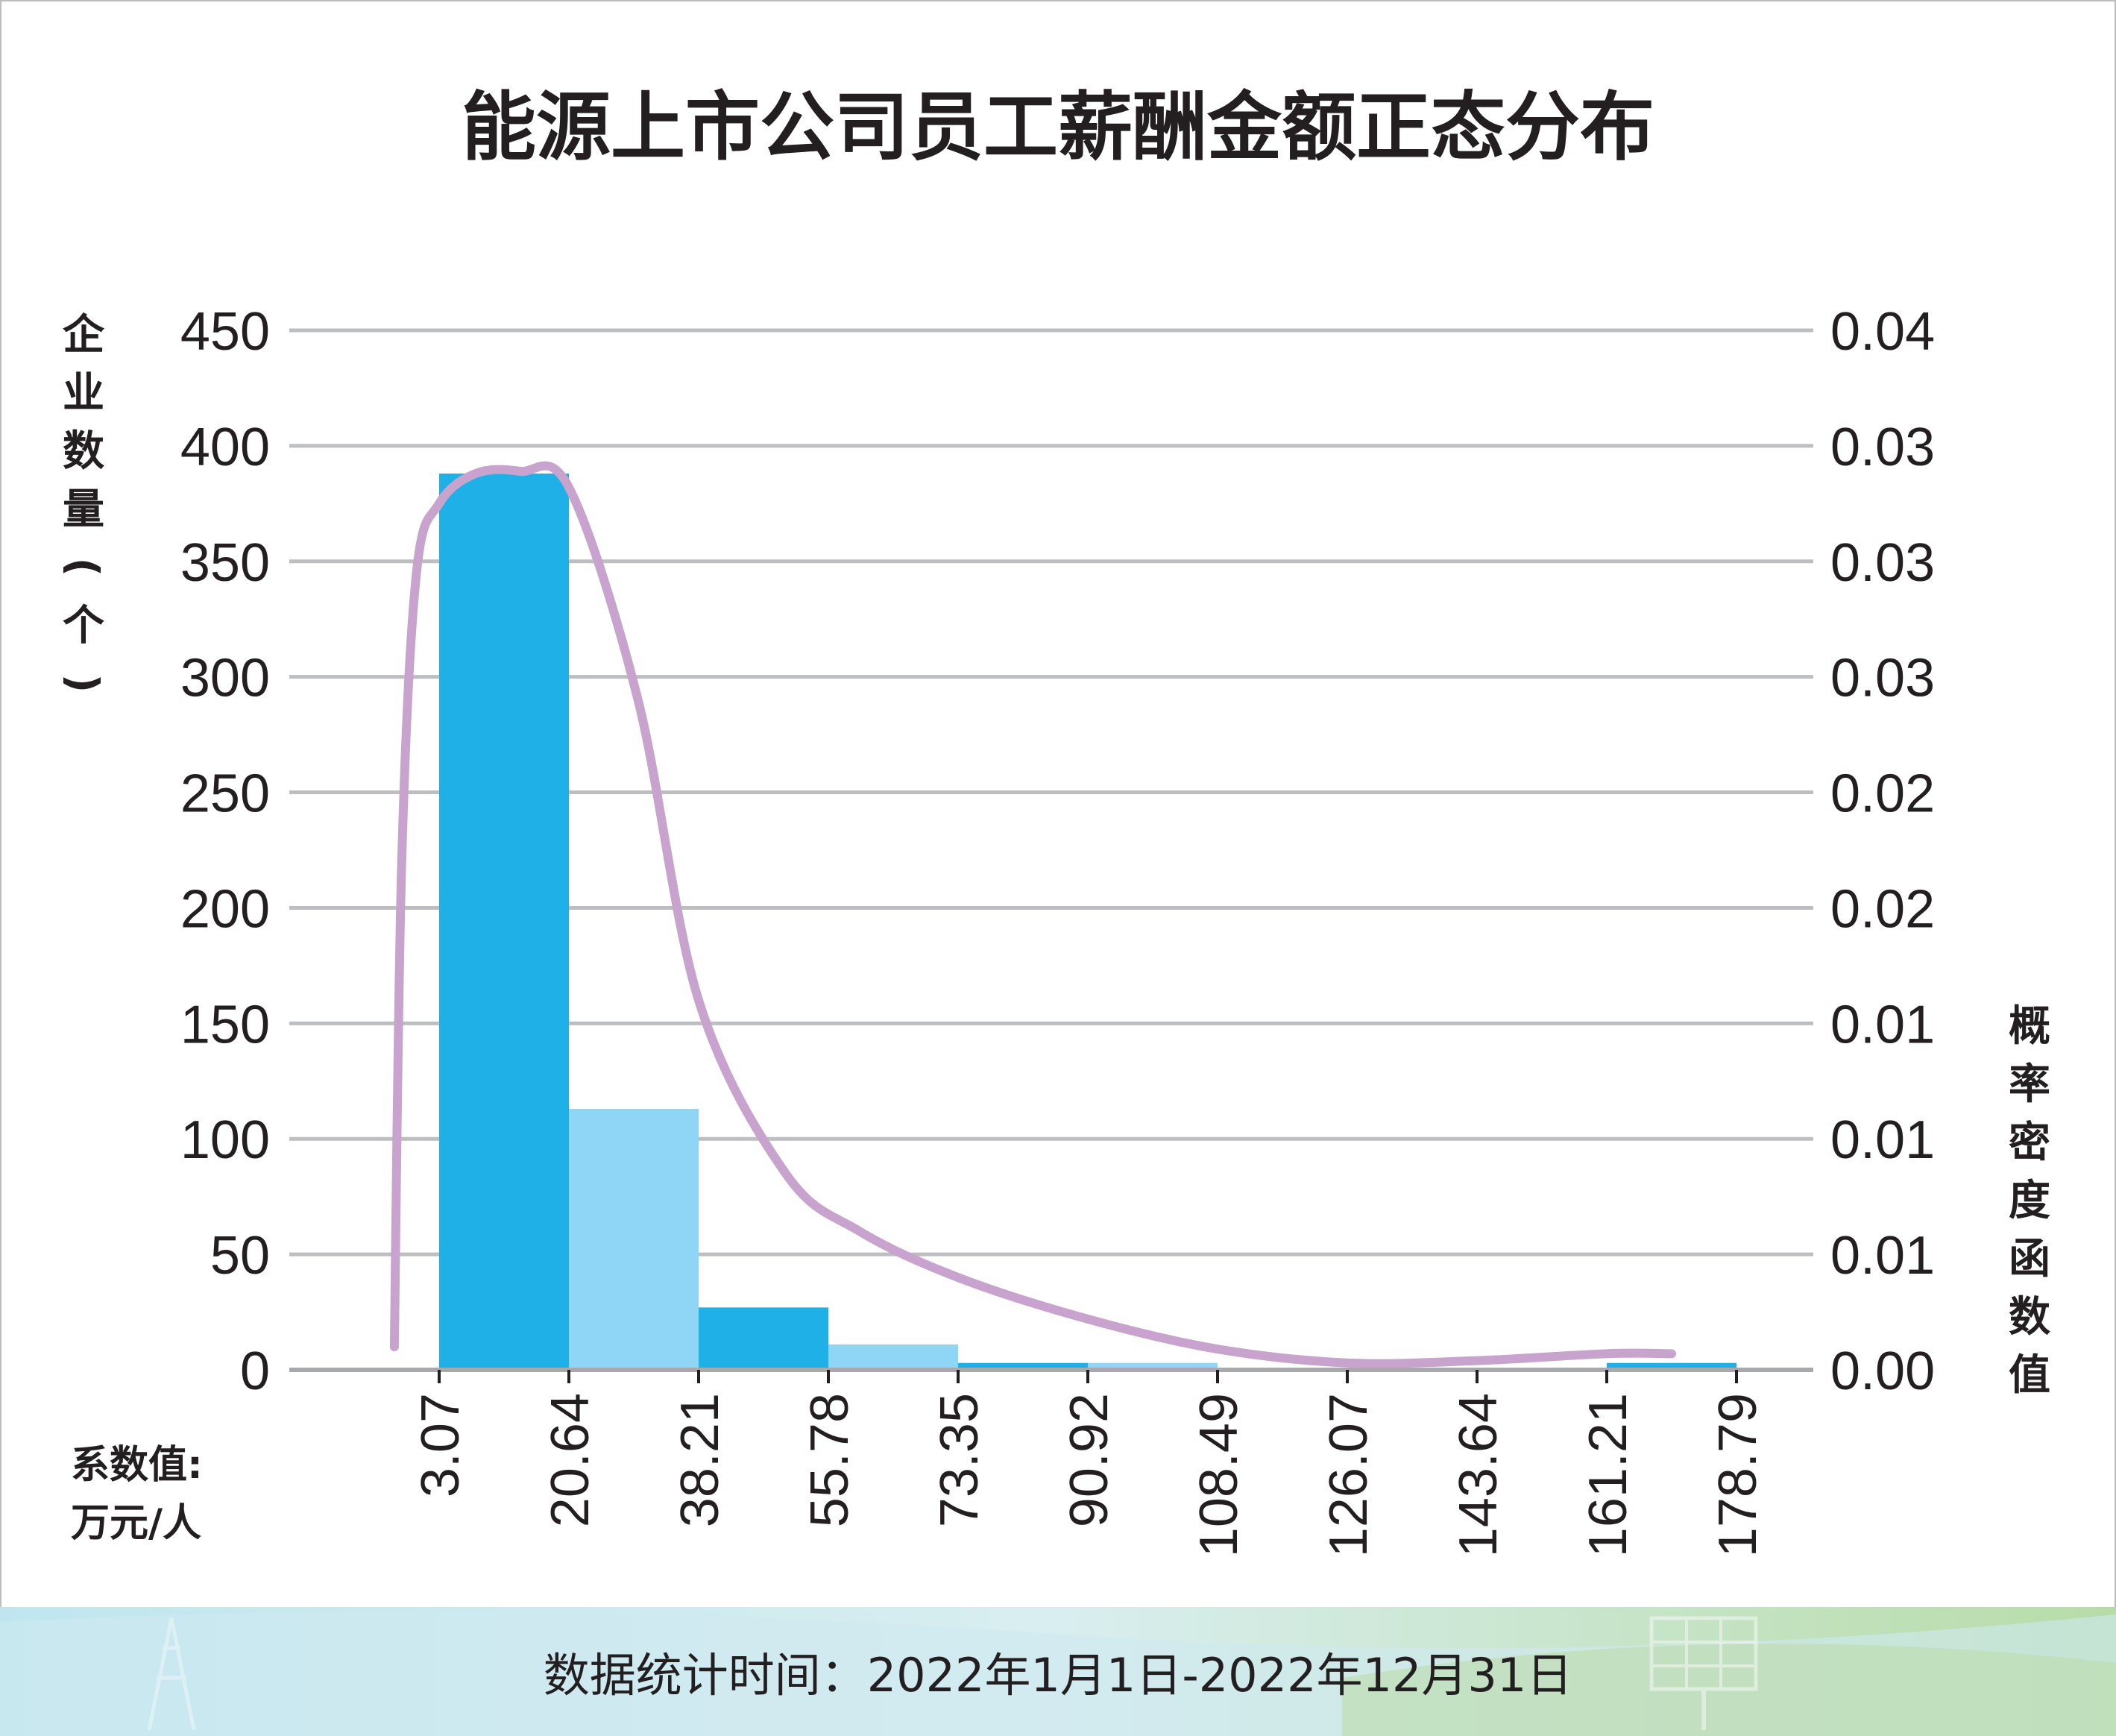  Describe the element at coordinates (225, 1024) in the screenshot. I see `y-tick-label: 150` at that location.